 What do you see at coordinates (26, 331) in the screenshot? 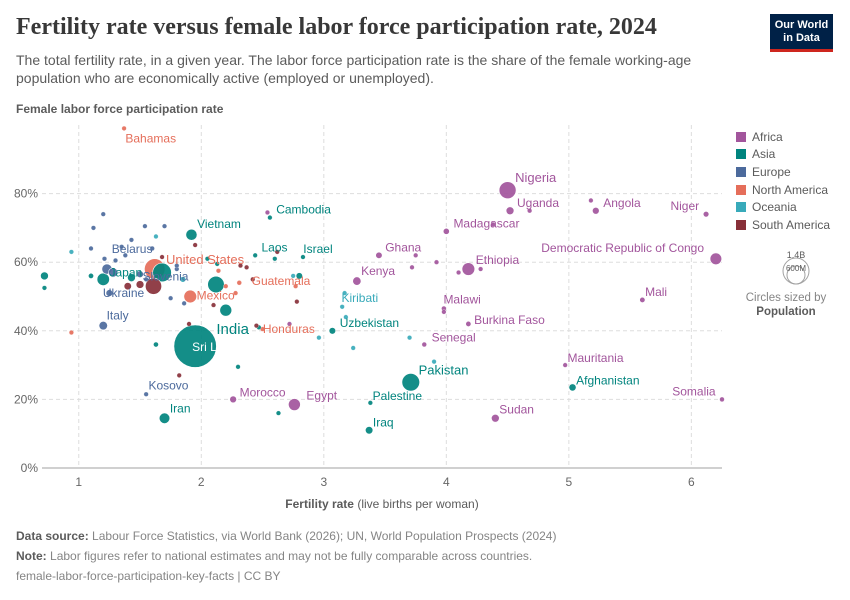
I see `y-tick-label: 40%` at bounding box center [26, 331].